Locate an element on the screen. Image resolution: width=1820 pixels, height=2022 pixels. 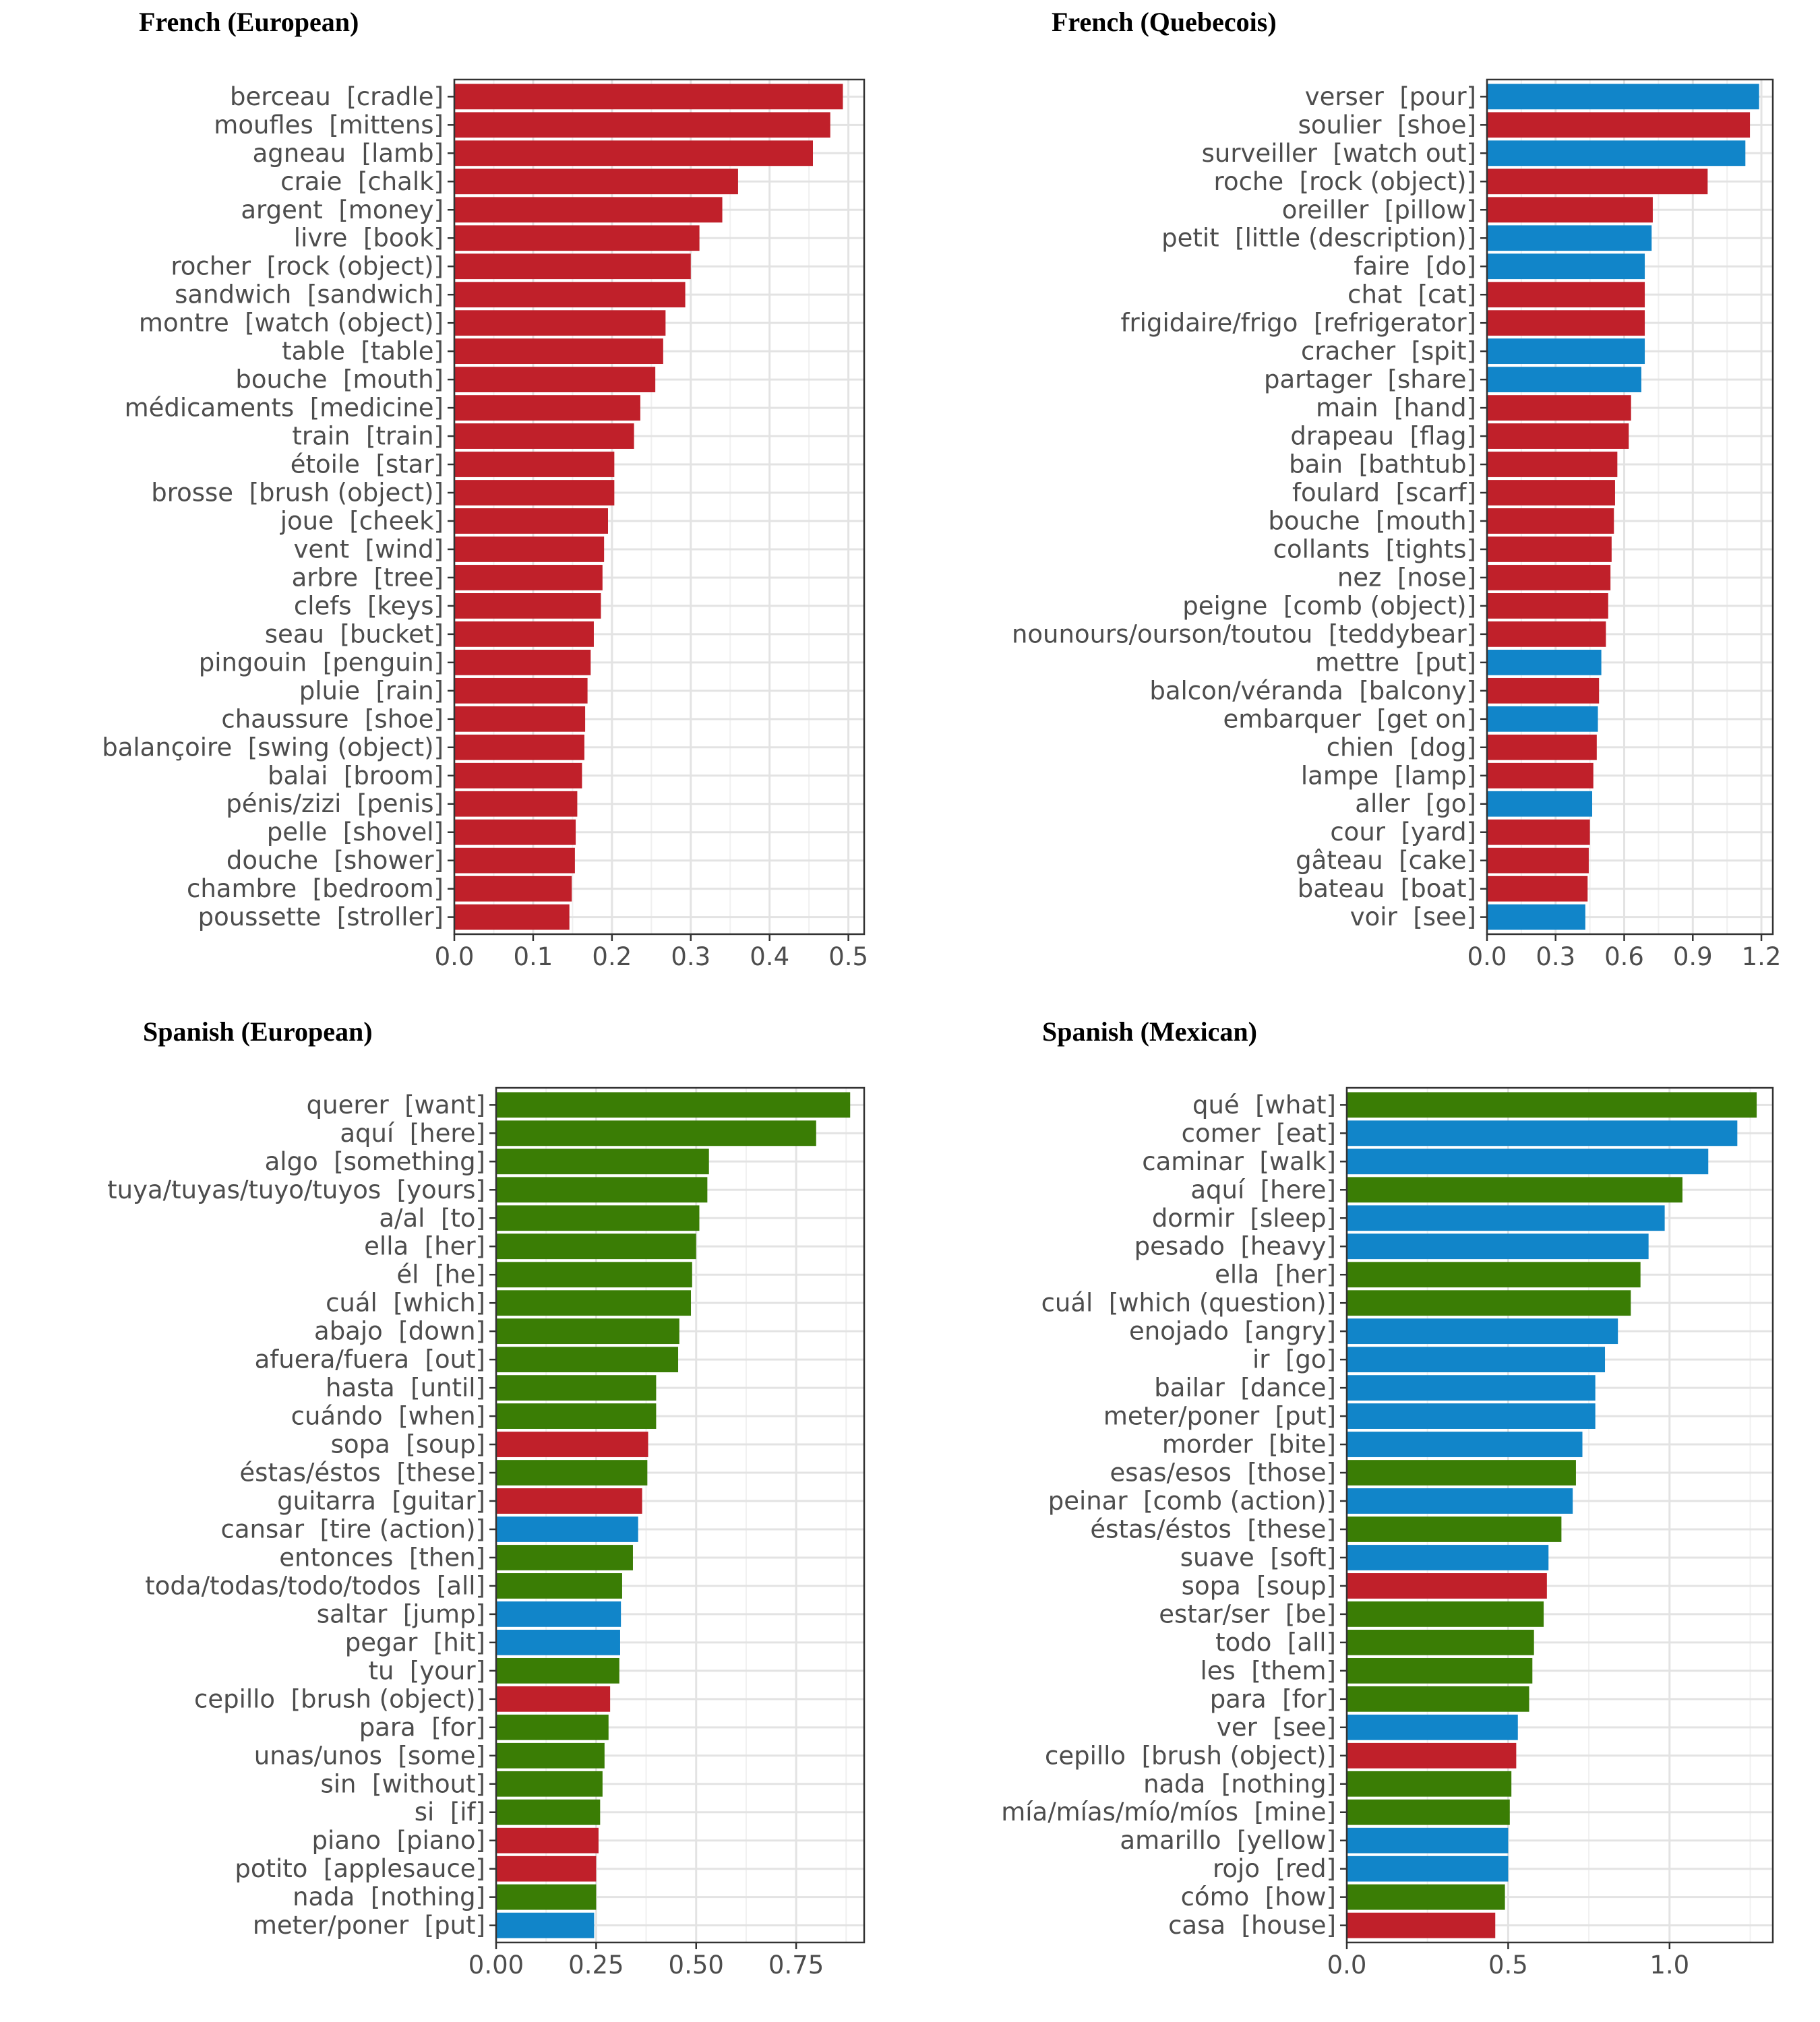
category-label: querer [want] is located at coordinates (396, 1105).